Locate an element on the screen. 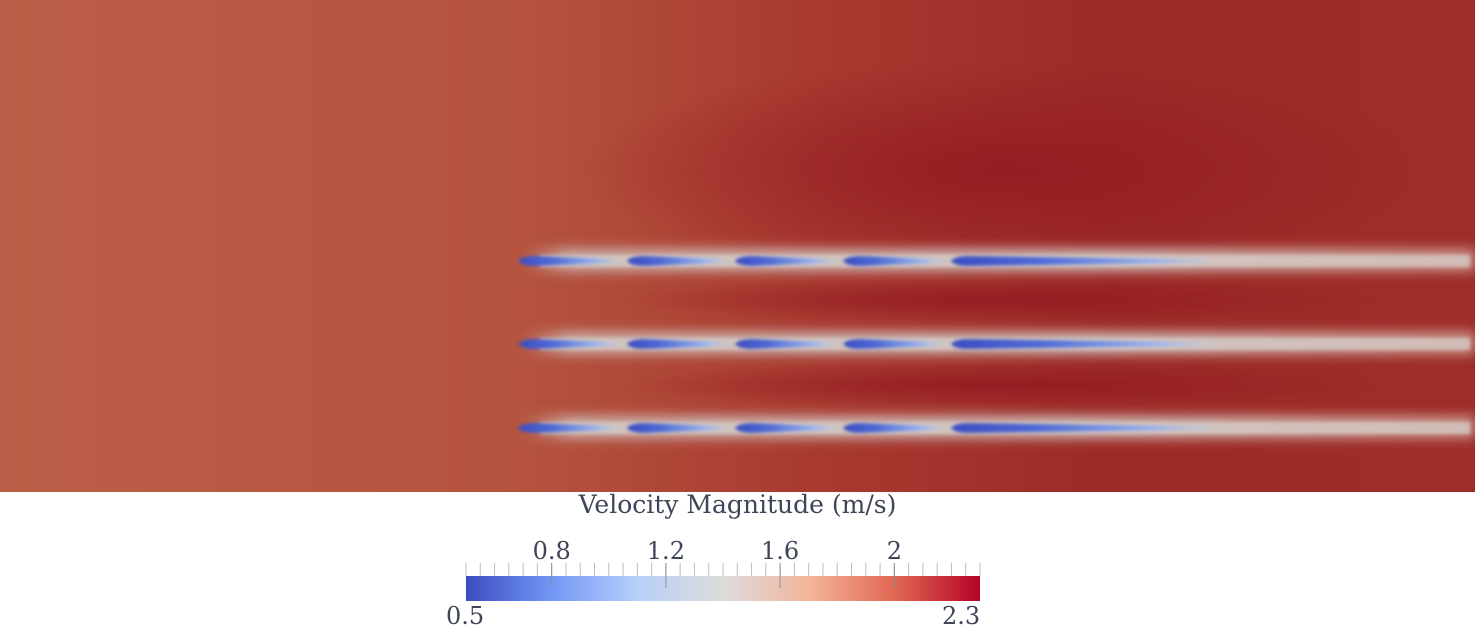 The width and height of the screenshot is (1475, 630). colorbar-tick-label: 2 is located at coordinates (894, 551).